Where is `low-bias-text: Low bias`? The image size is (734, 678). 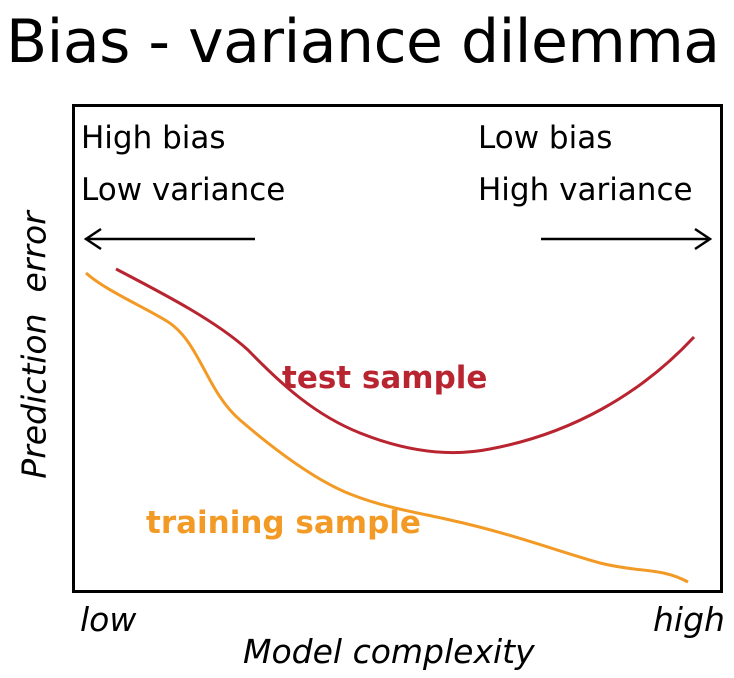
low-bias-text: Low bias is located at coordinates (545, 138).